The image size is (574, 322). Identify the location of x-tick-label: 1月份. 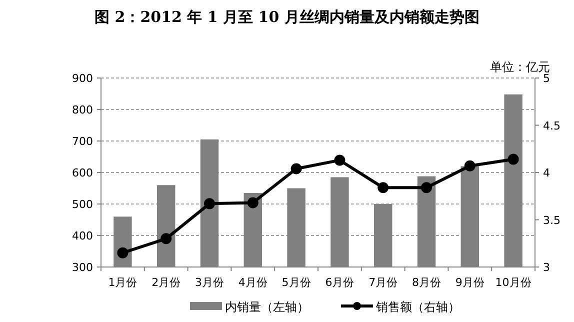
(123, 282).